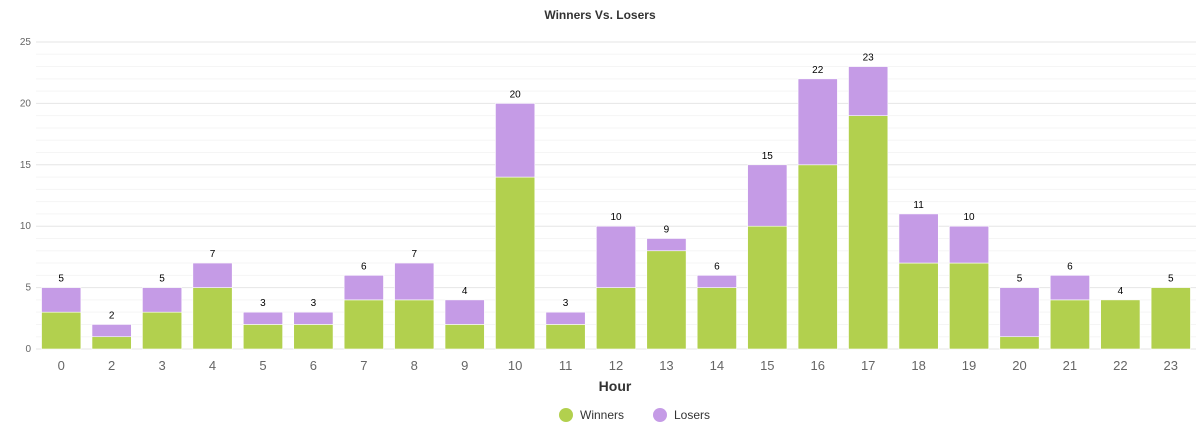  Describe the element at coordinates (1070, 365) in the screenshot. I see `x-tick-label: 21` at that location.